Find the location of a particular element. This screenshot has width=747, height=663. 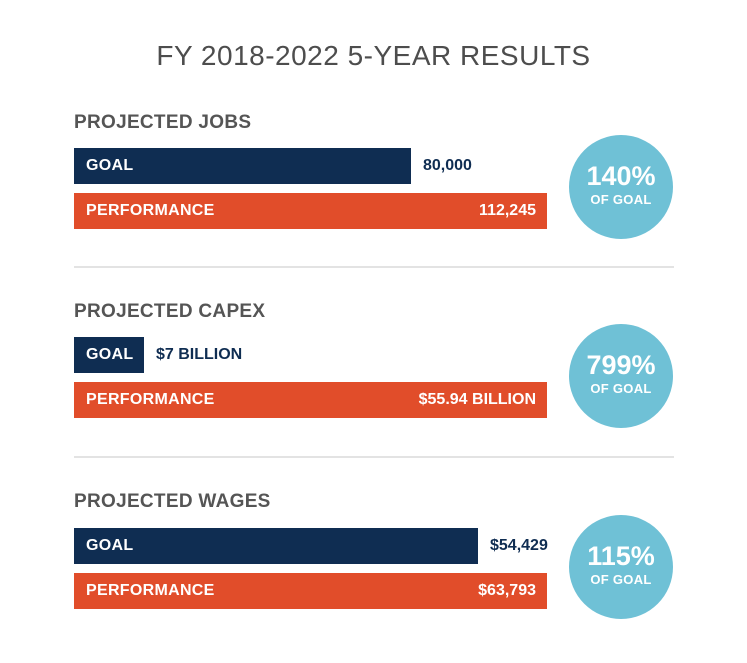

performance-bar: PERFORMANCE 112,245 is located at coordinates (310, 211).